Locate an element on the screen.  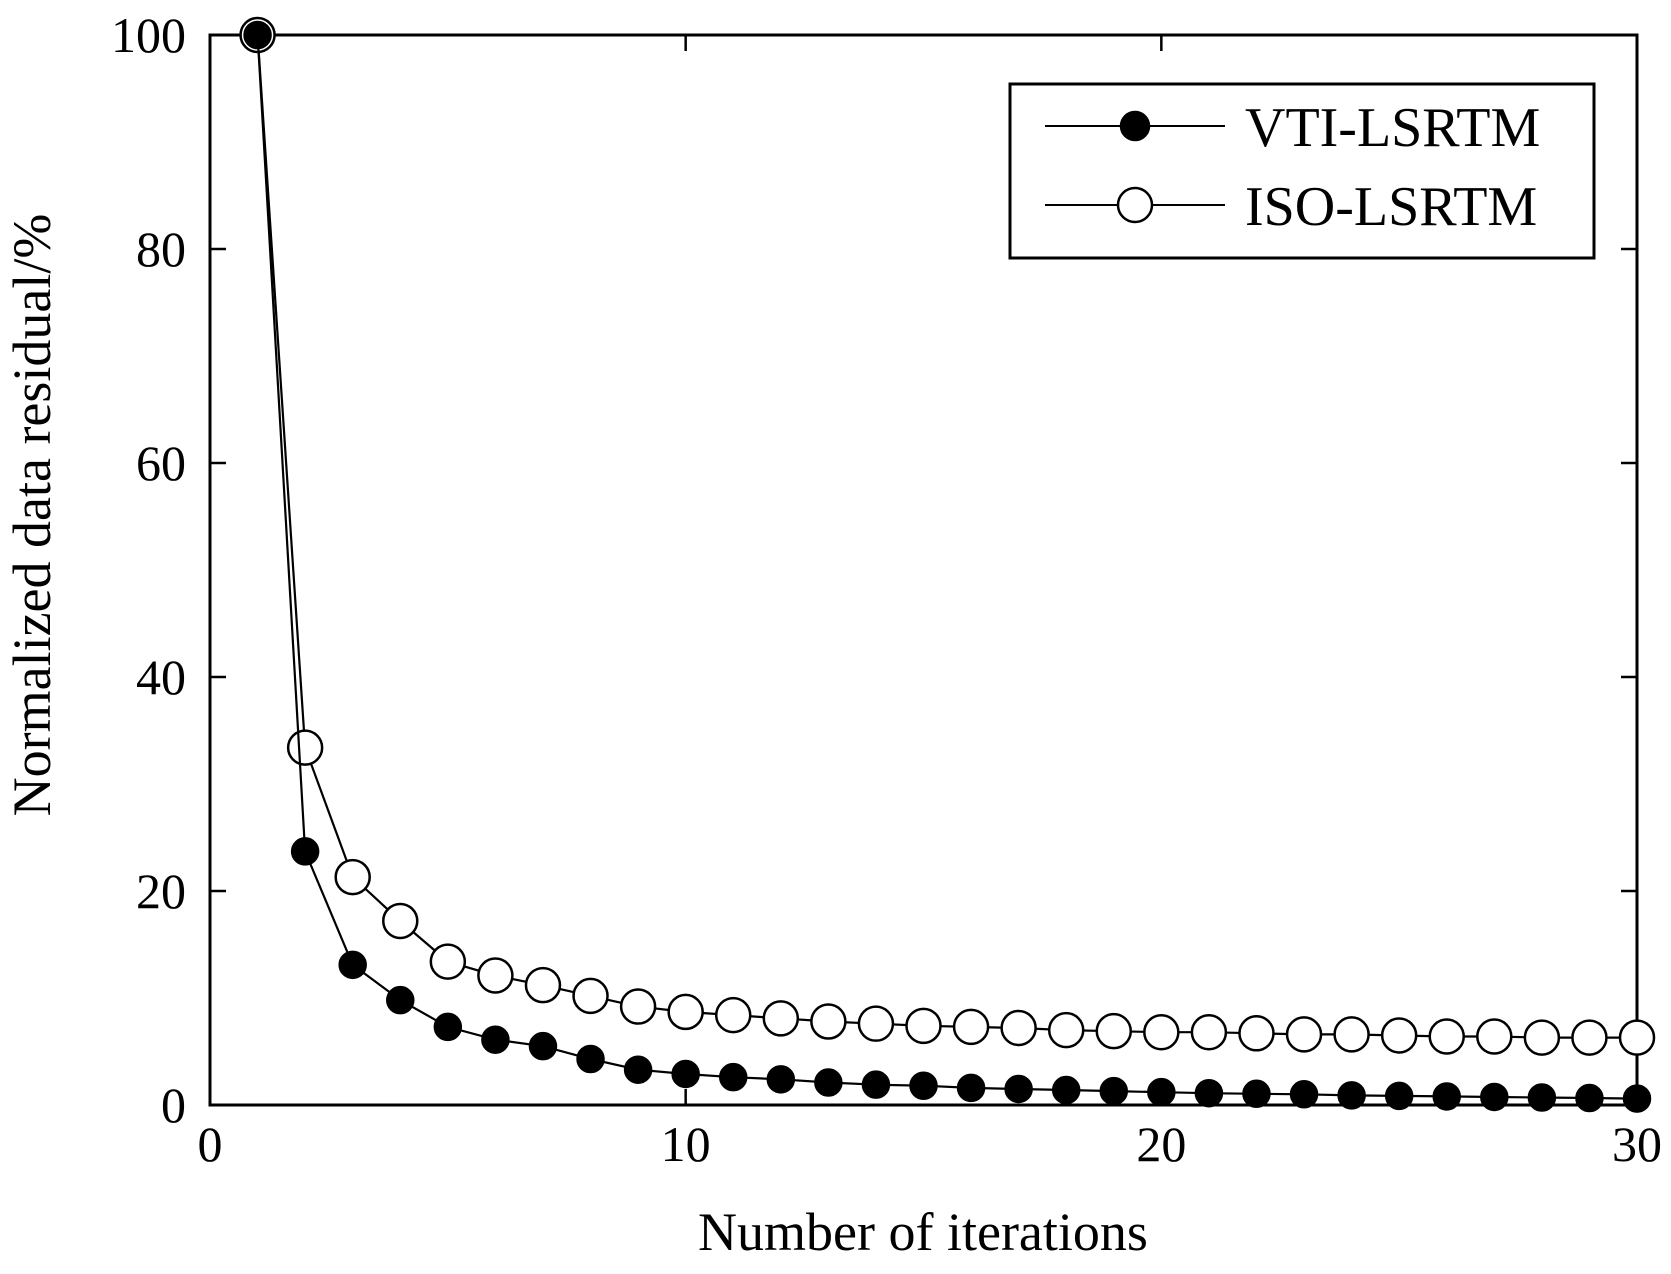
y-tick-label: 60 is located at coordinates (161, 463).